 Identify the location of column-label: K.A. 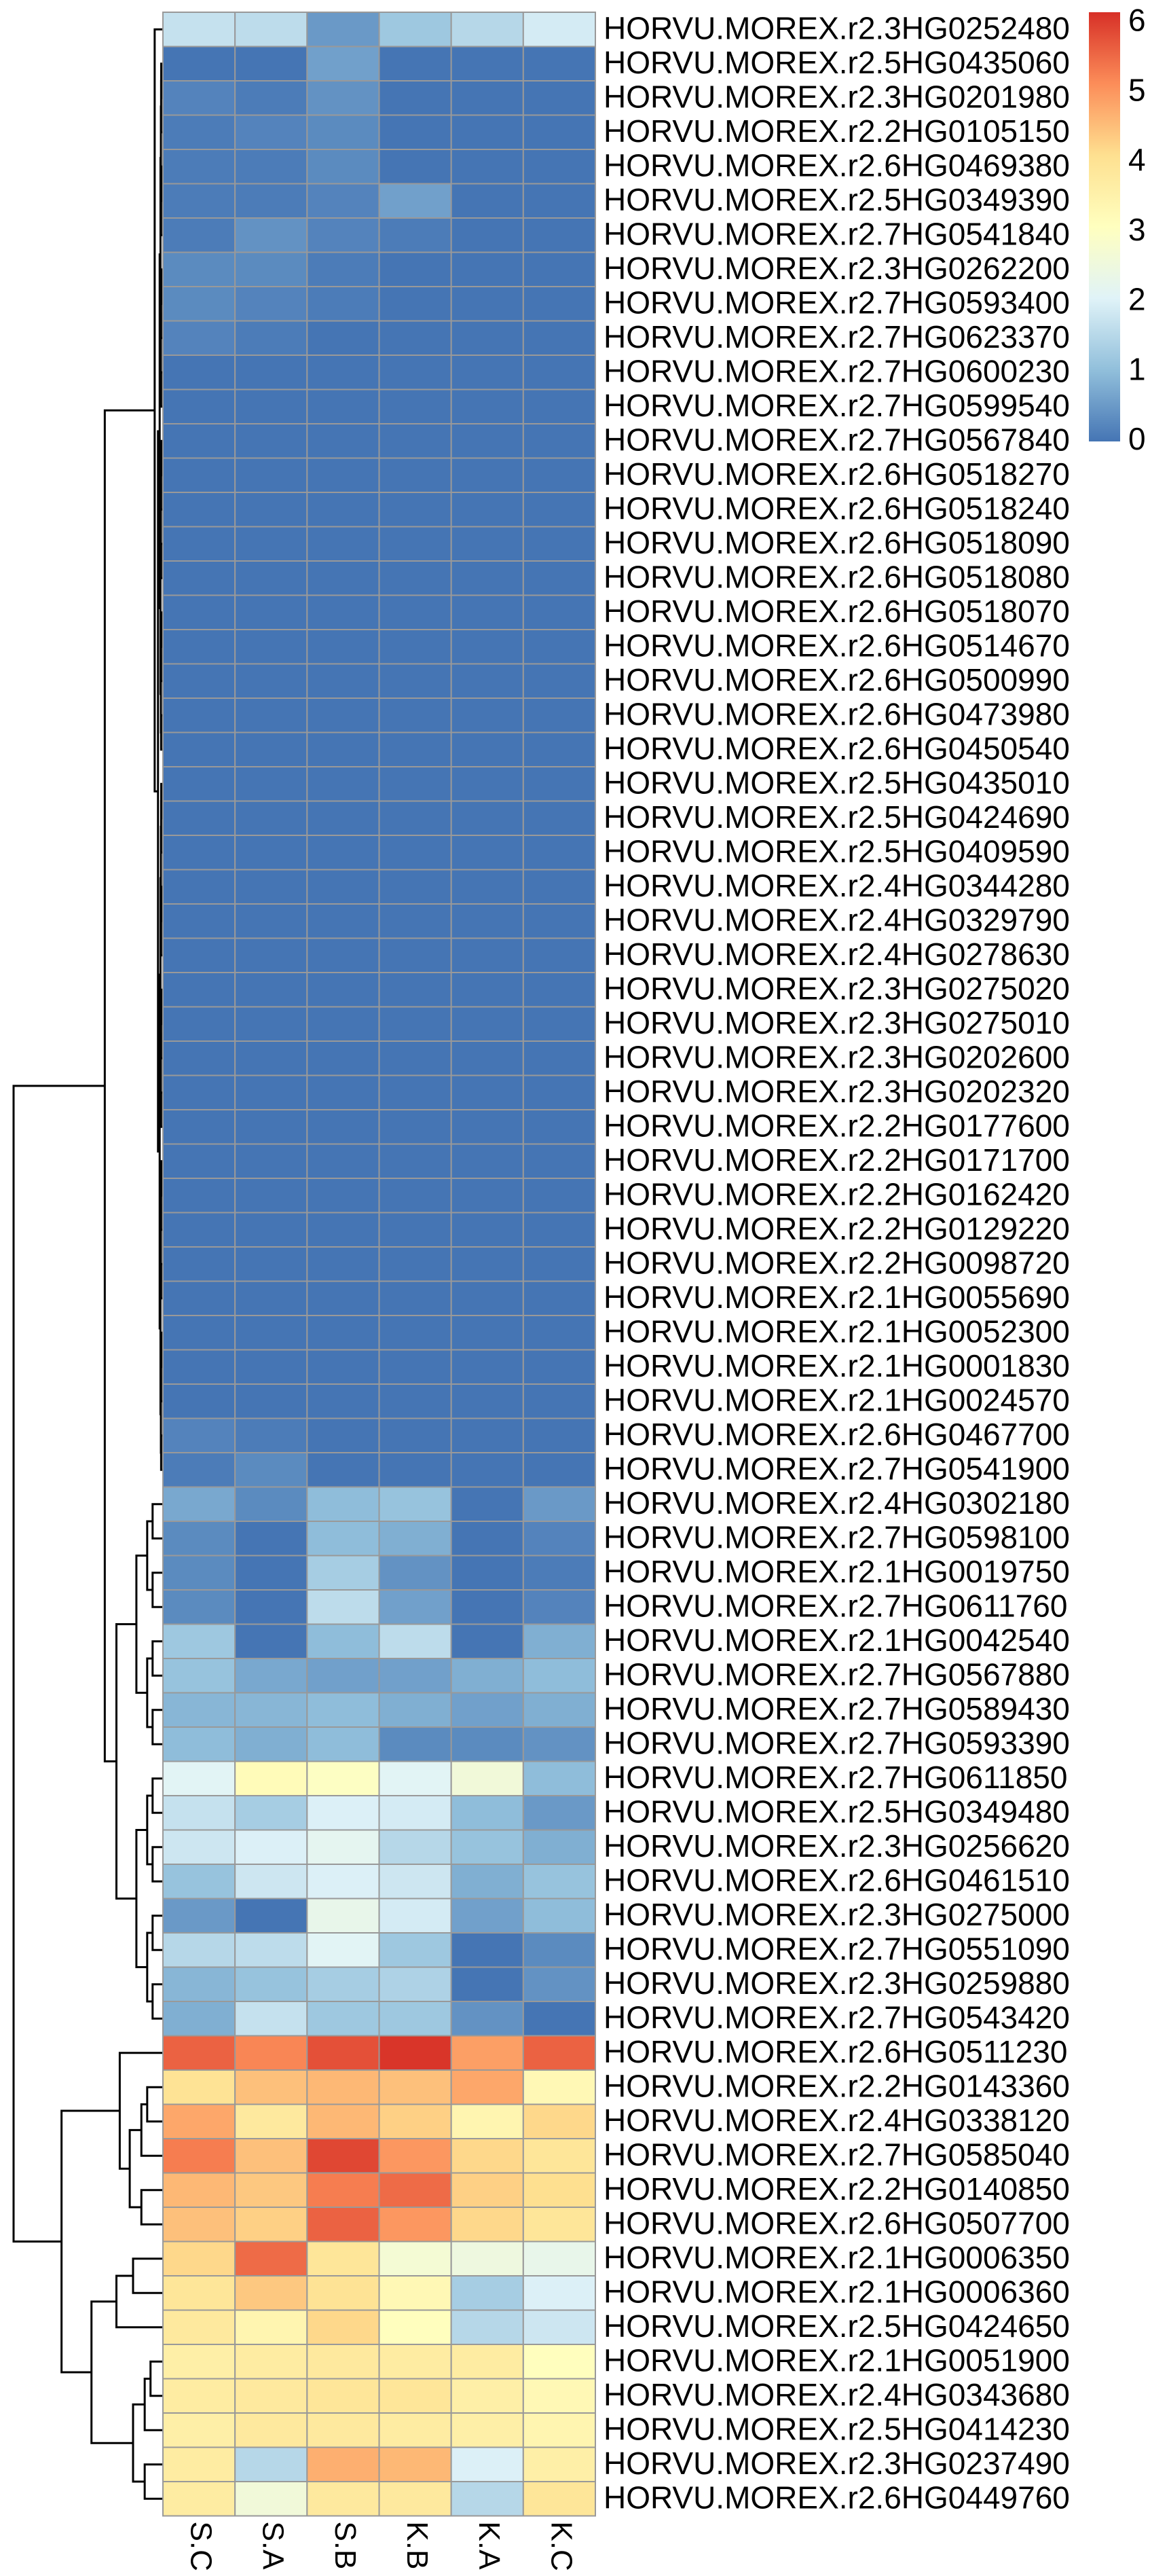
(489, 2546).